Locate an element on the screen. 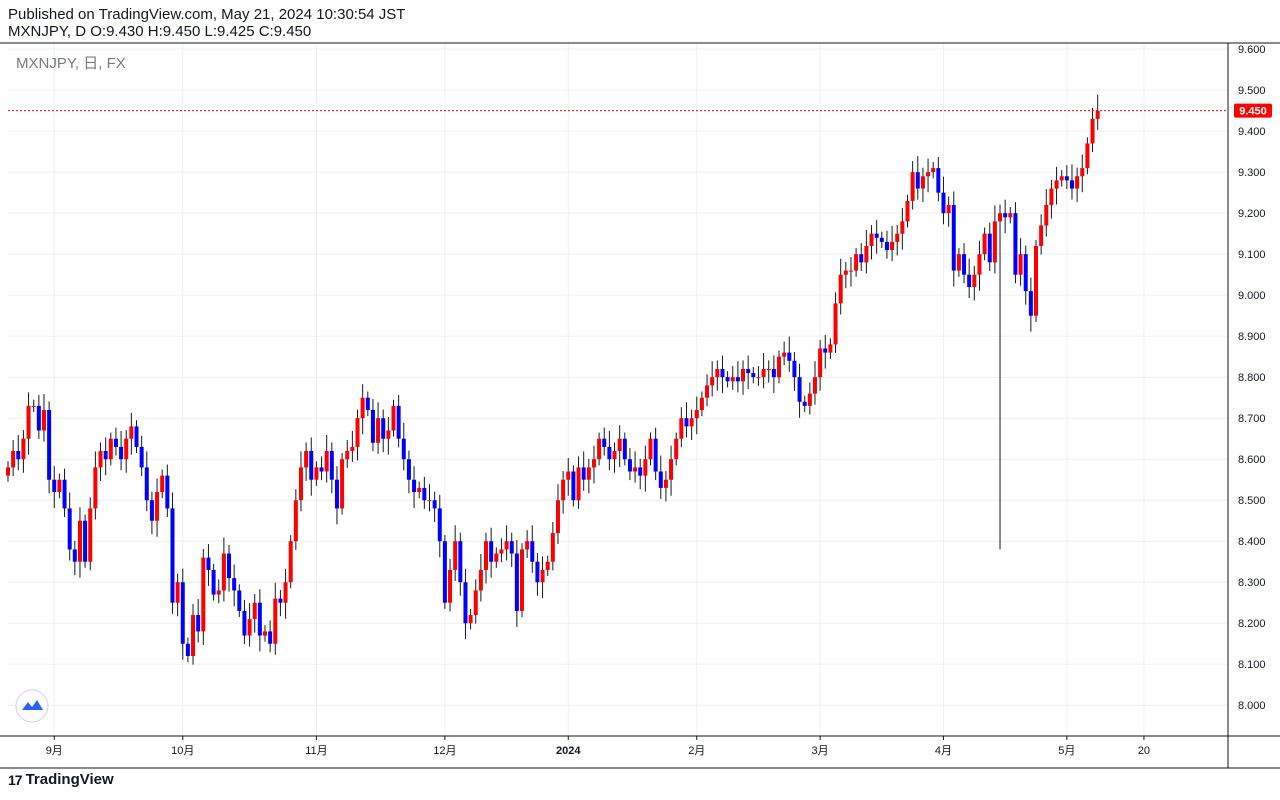 This screenshot has width=1280, height=800. x-tick-label: 2024 is located at coordinates (568, 751).